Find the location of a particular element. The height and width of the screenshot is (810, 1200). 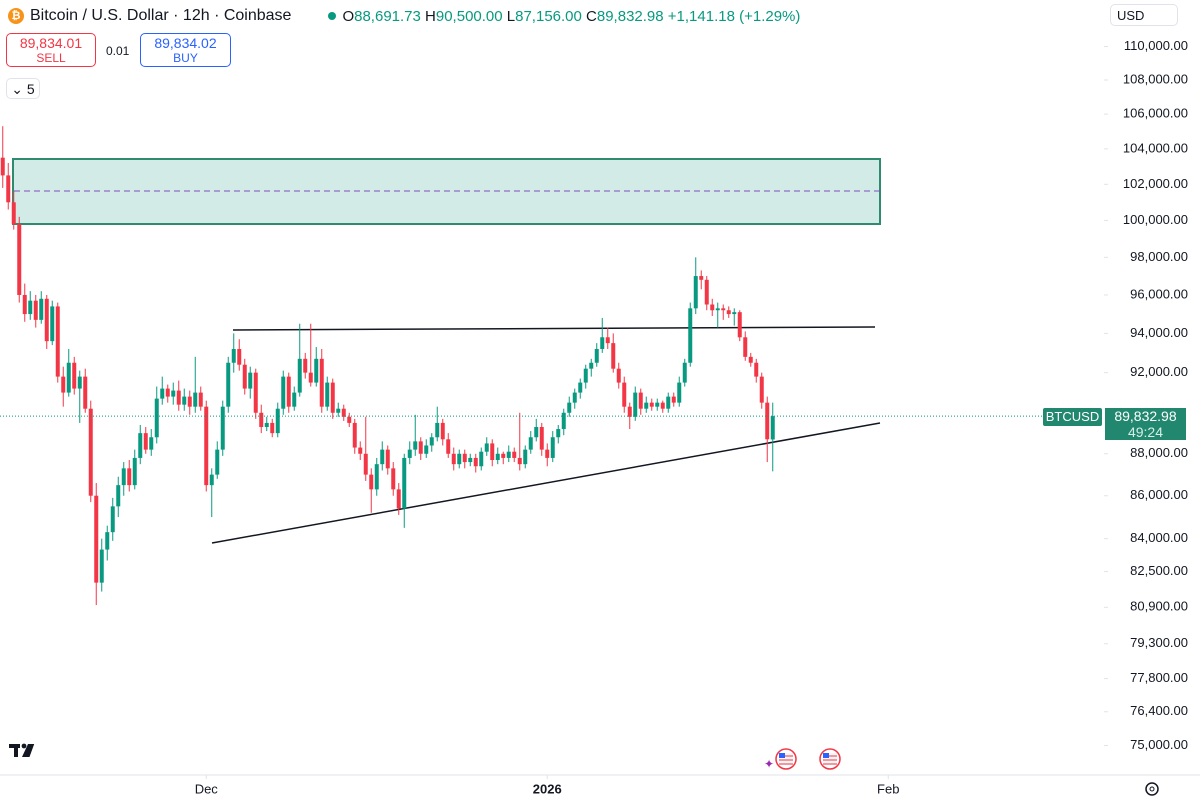

symbol-icon: ₿ is located at coordinates (16, 16).